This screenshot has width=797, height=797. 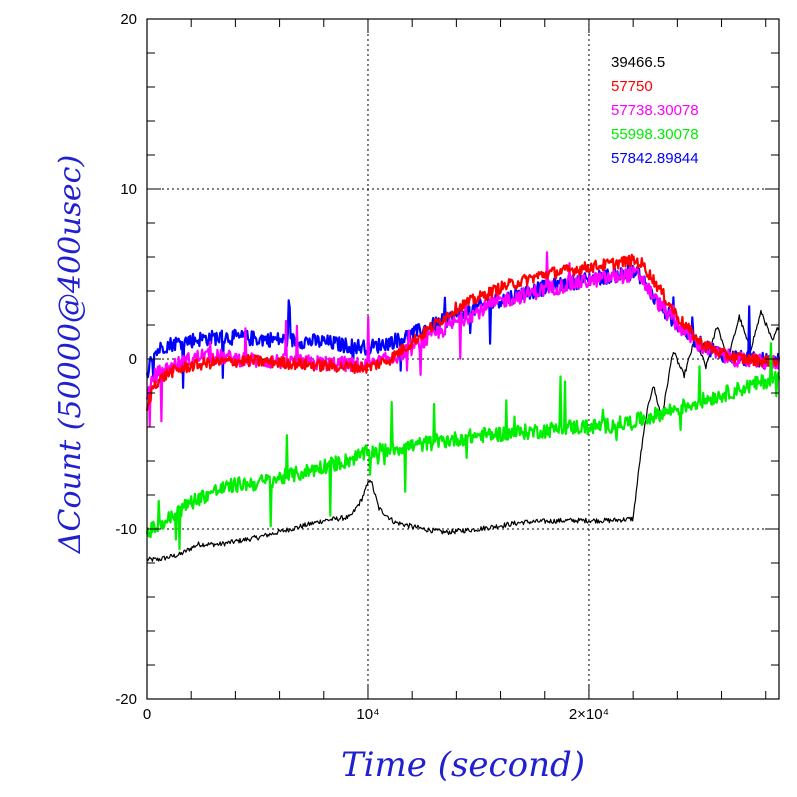 I want to click on legend-entry: 57750, so click(x=632, y=86).